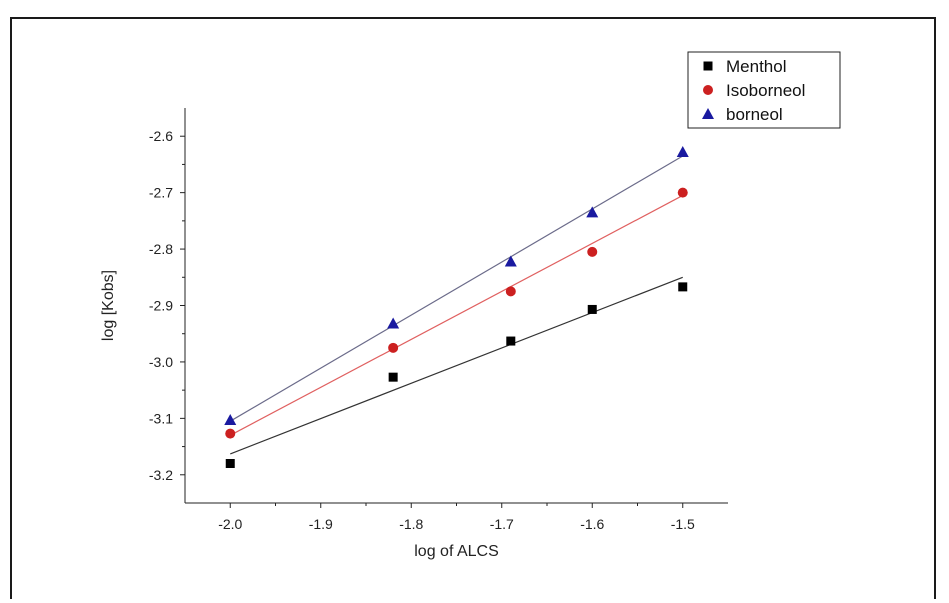 This screenshot has height=603, width=949. Describe the element at coordinates (754, 114) in the screenshot. I see `legend-label-borneol: borneol` at that location.